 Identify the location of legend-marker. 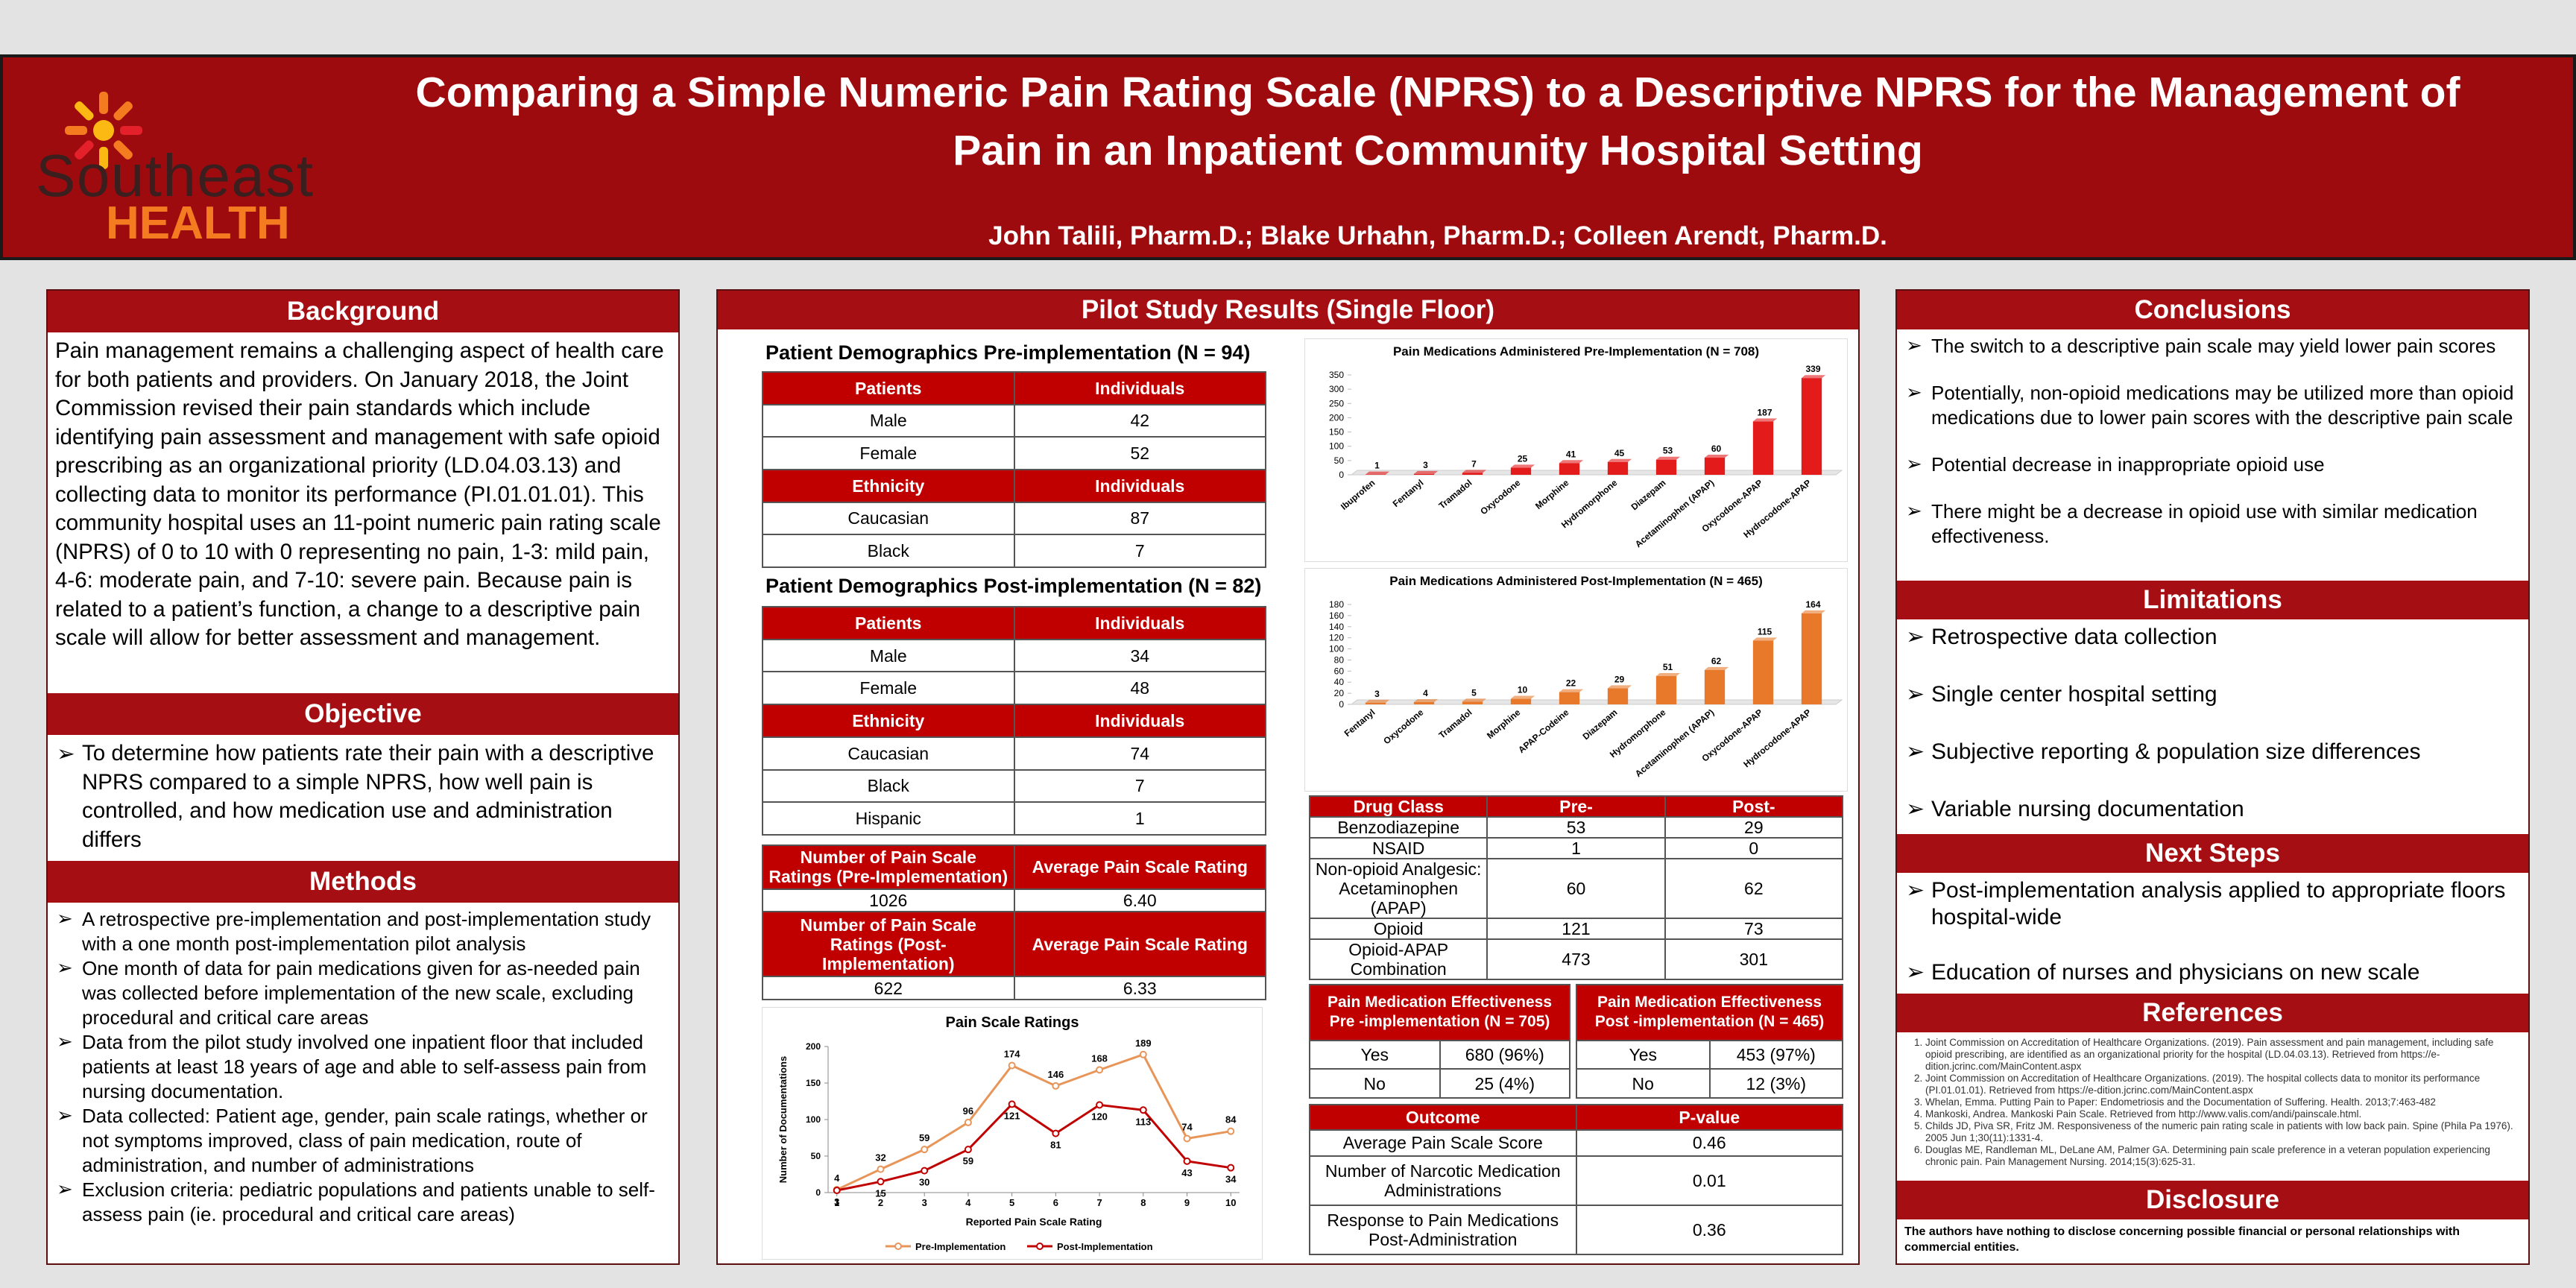
(898, 1246).